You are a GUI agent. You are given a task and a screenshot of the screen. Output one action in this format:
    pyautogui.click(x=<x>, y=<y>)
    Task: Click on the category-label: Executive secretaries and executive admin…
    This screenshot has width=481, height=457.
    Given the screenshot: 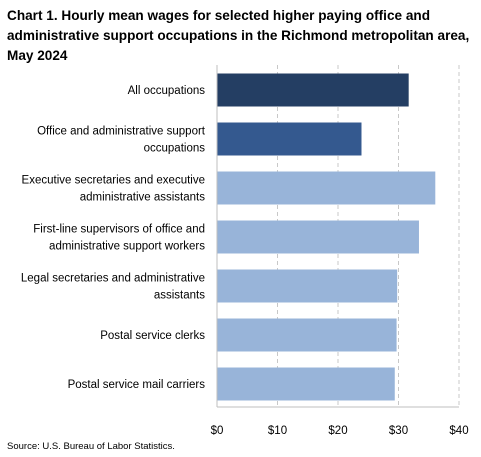 What is the action you would take?
    pyautogui.click(x=114, y=189)
    